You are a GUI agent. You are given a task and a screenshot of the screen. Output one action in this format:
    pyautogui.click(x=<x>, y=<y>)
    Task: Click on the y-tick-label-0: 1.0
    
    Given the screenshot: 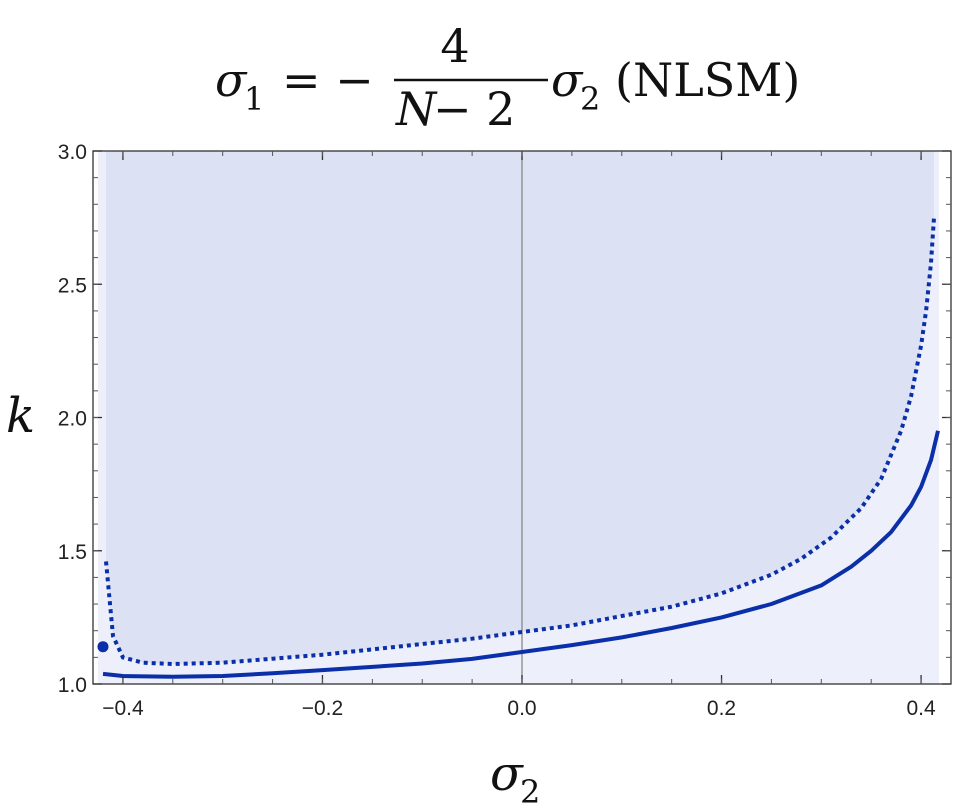 What is the action you would take?
    pyautogui.click(x=72, y=685)
    